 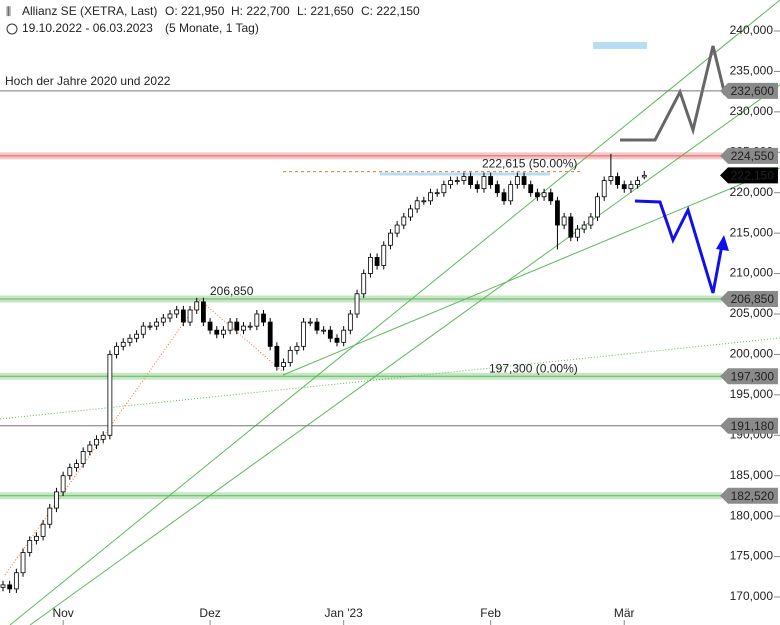 What do you see at coordinates (209, 613) in the screenshot?
I see `x-tick-label: Dez` at bounding box center [209, 613].